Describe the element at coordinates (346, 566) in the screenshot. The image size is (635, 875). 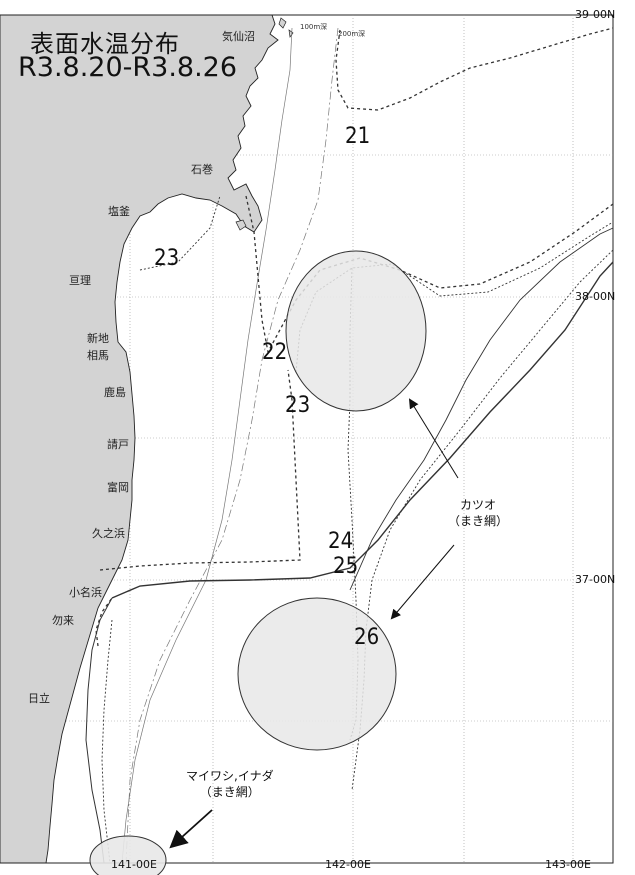
I see `isotherm-label-25: 25` at that location.